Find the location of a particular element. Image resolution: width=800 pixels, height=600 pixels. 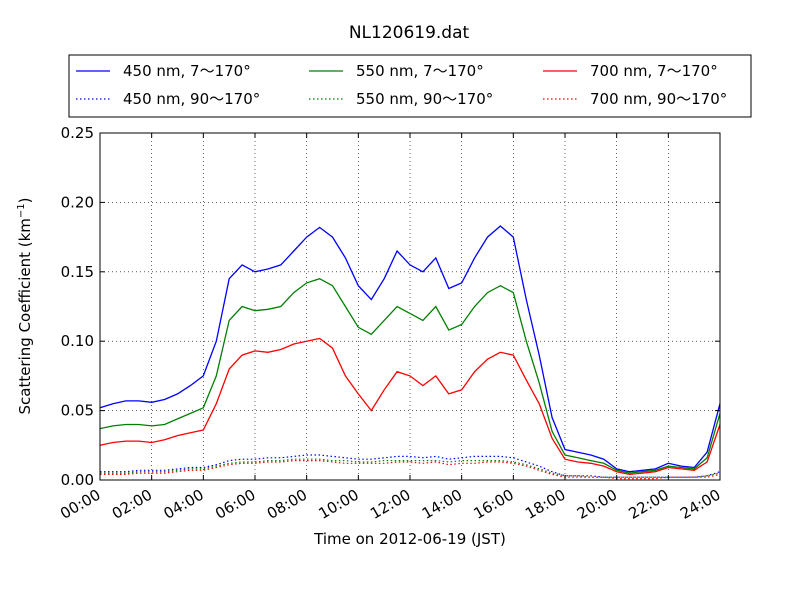

x-tick-label: 12:00 is located at coordinates (390, 504).